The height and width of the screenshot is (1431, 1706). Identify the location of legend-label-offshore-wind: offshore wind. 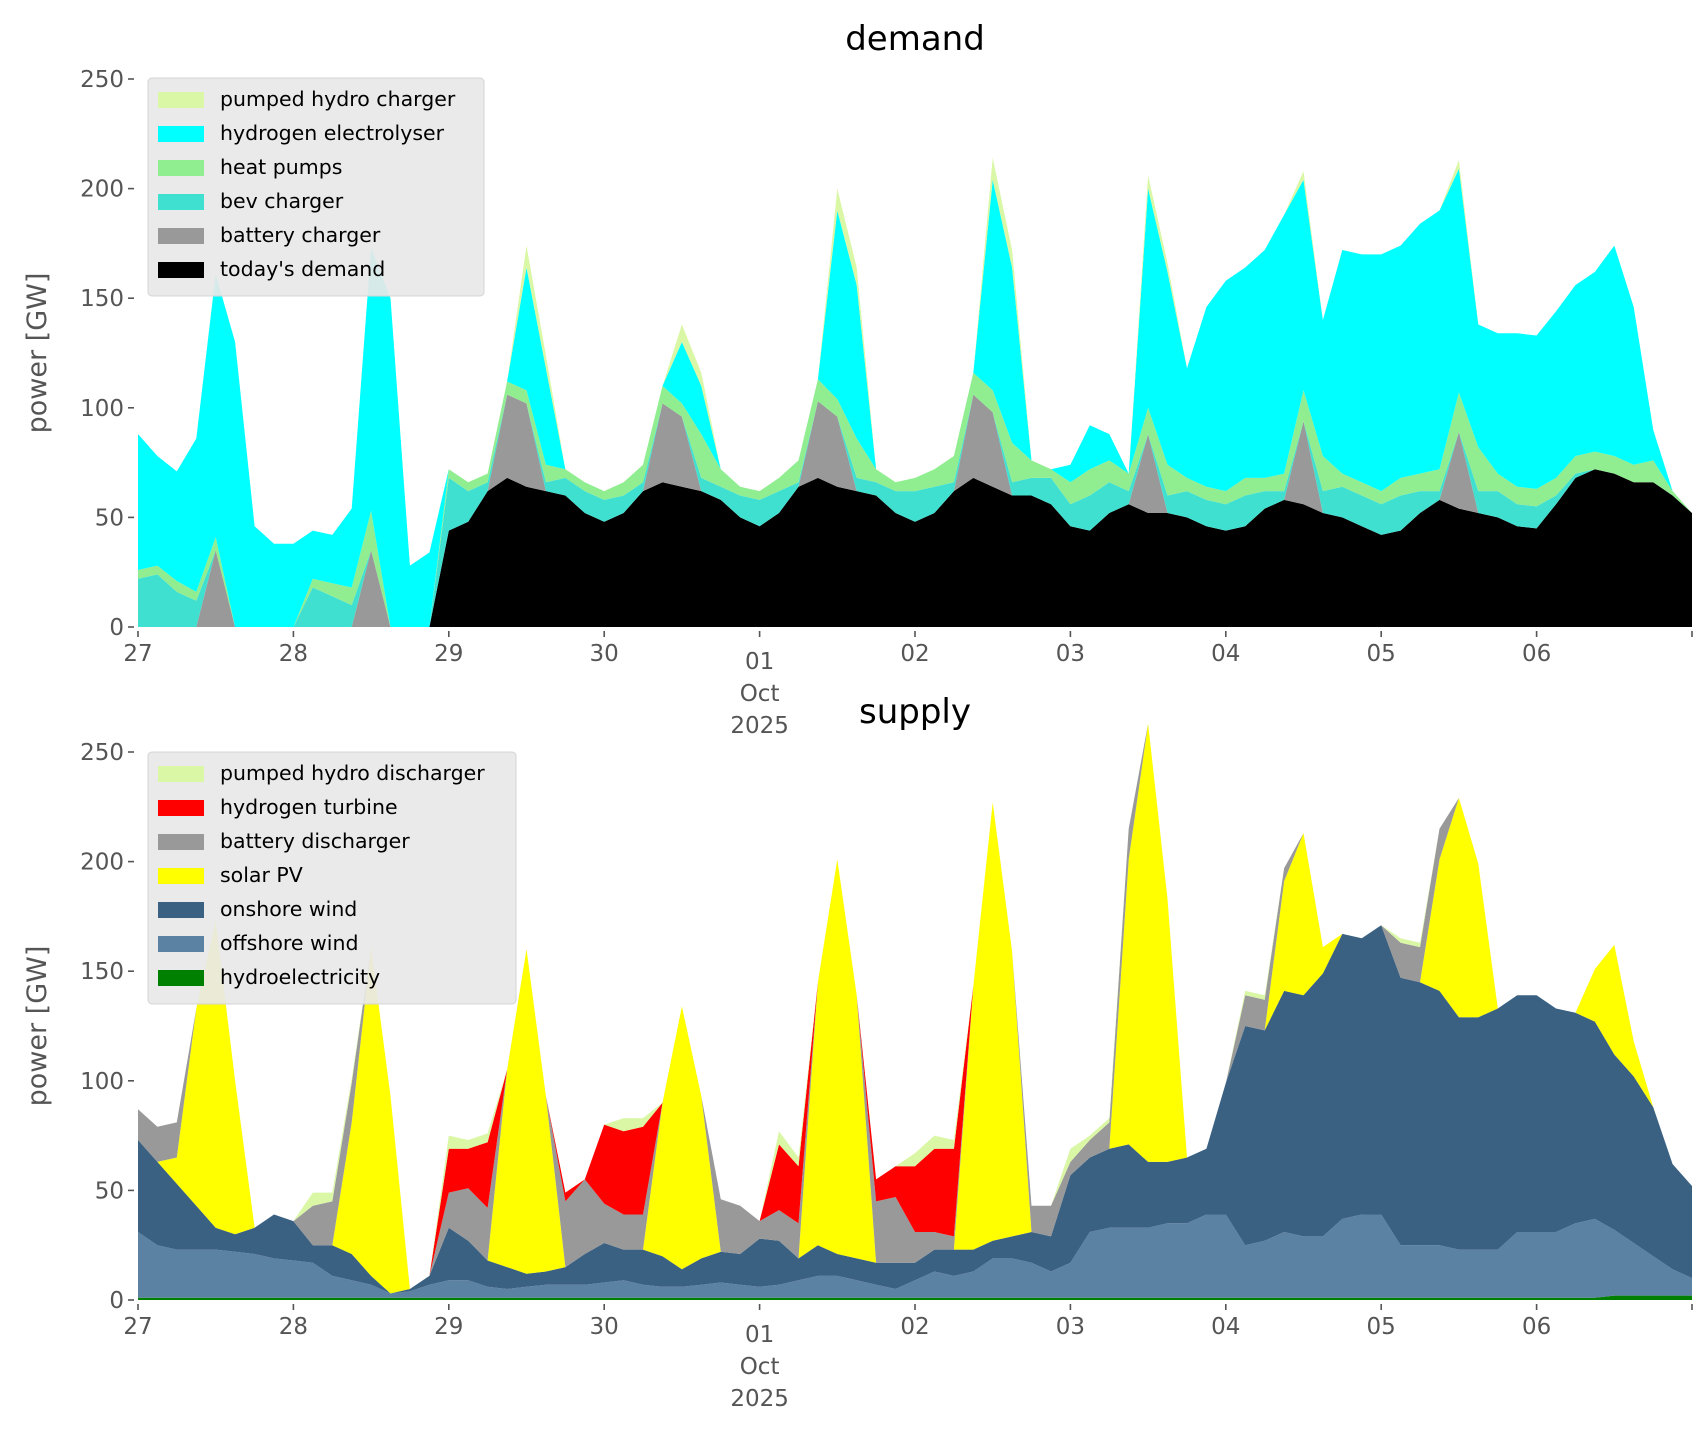
(289, 943).